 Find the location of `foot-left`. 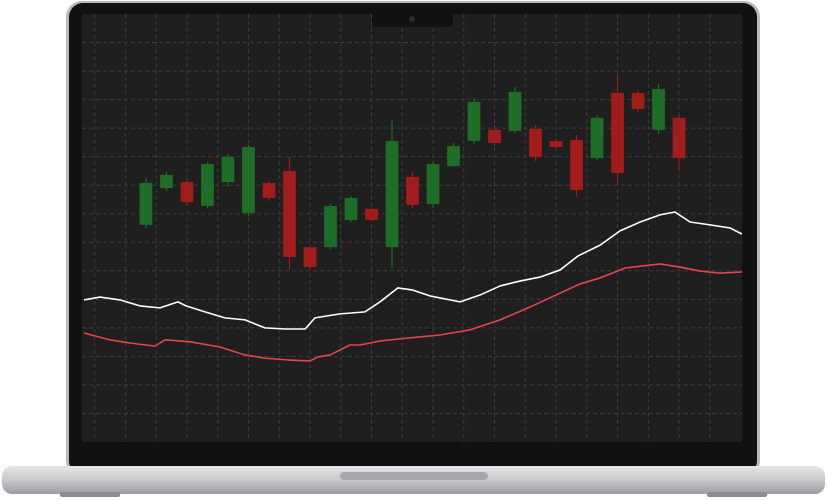

foot-left is located at coordinates (90, 494).